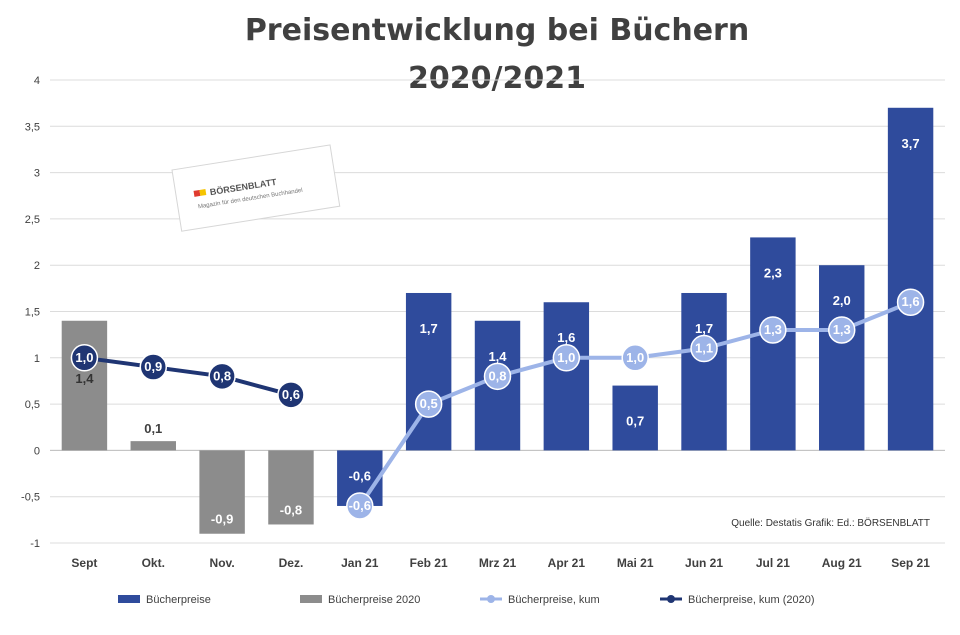 This screenshot has height=635, width=960. What do you see at coordinates (203, 192) in the screenshot?
I see `logo-mark-yellow` at bounding box center [203, 192].